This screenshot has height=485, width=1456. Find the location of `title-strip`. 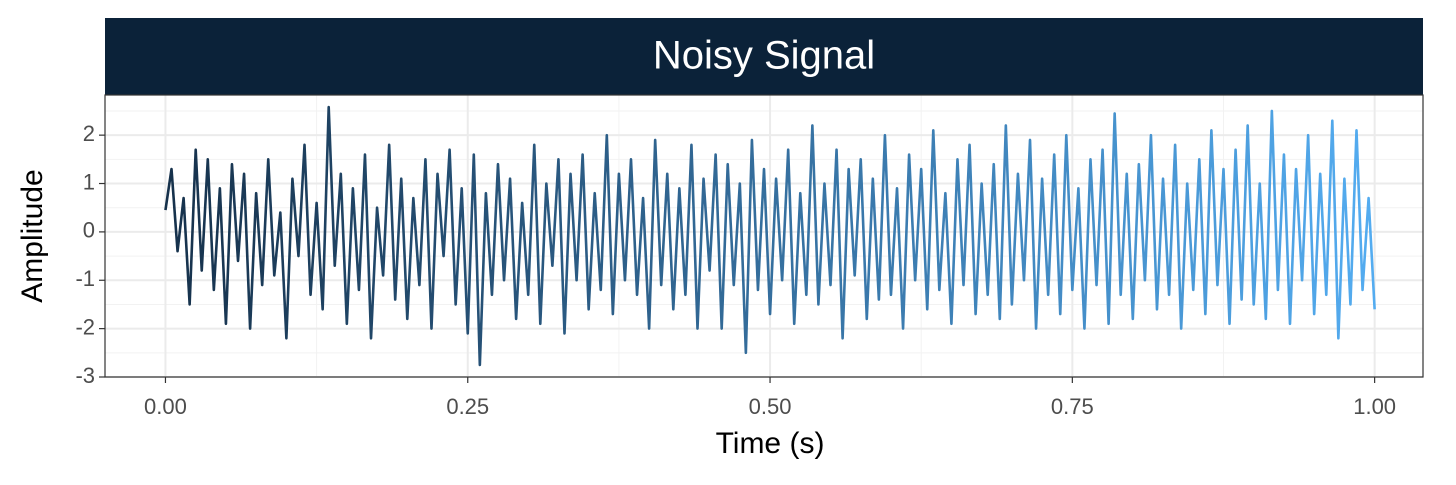

title-strip is located at coordinates (764, 56).